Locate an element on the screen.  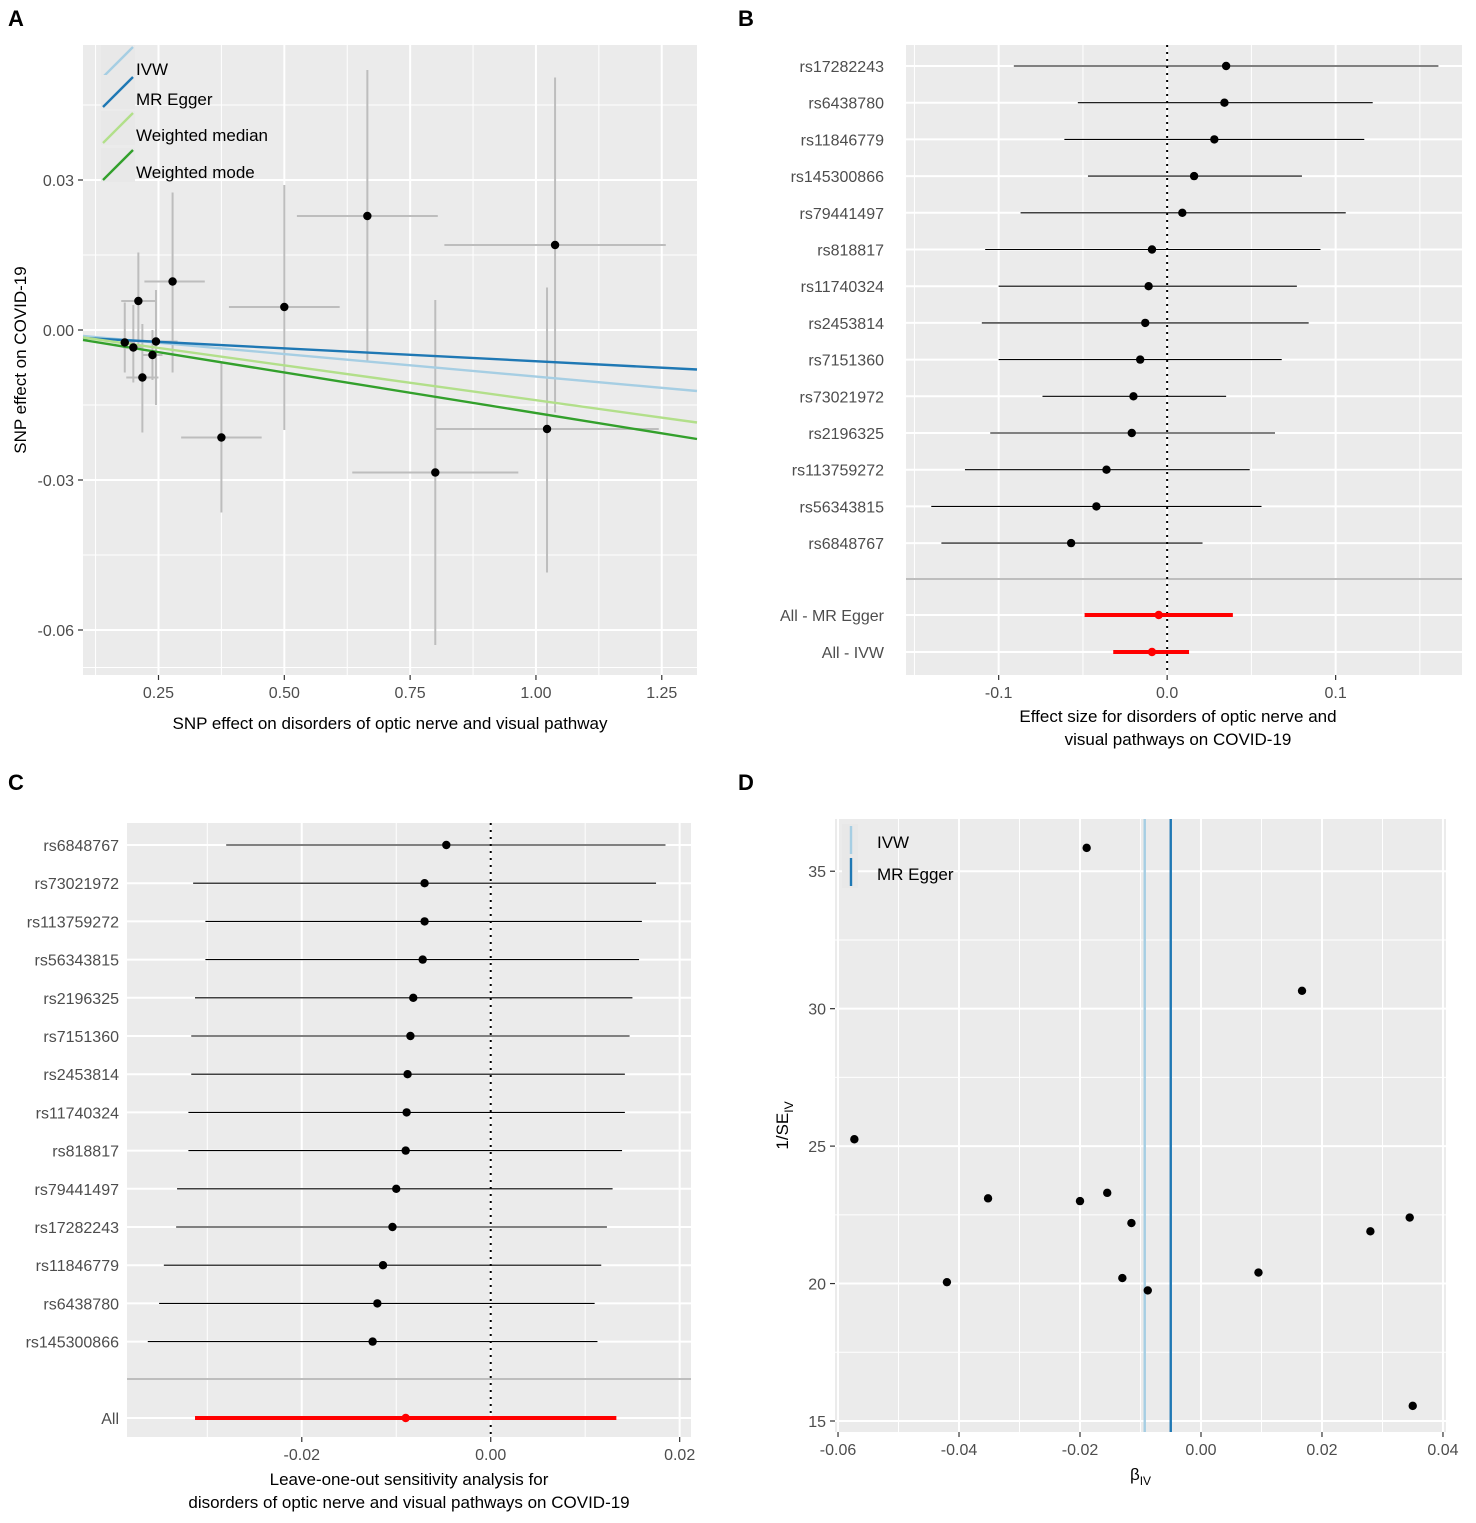
y-tick-label: -0.03 is located at coordinates (56, 481).